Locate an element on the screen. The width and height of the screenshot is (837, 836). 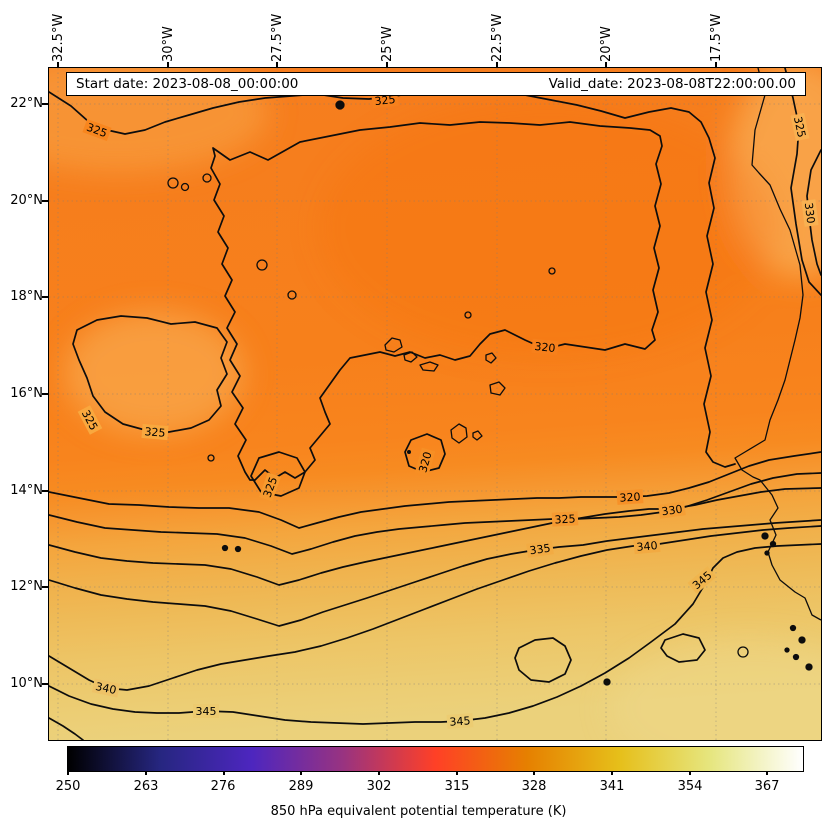
colorbar-tick-label: 289 is located at coordinates (301, 786).